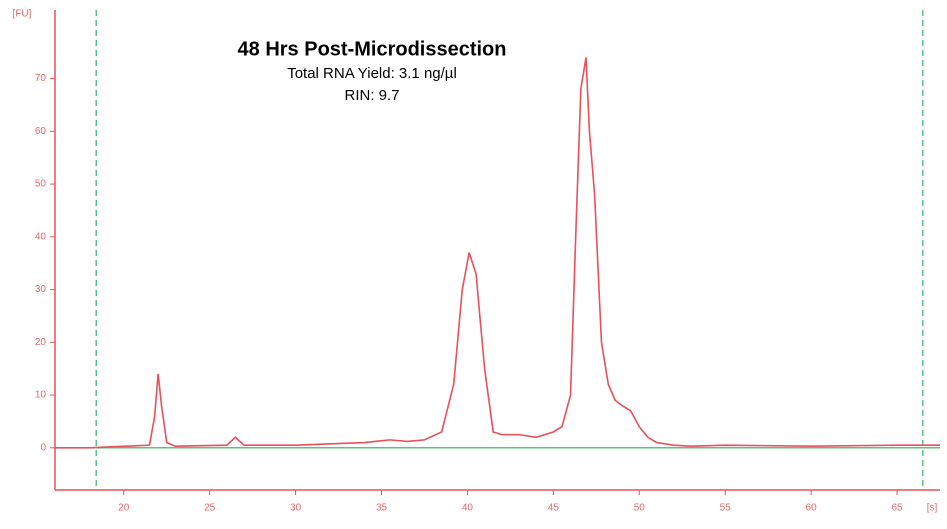  I want to click on x-tick-label: 40, so click(468, 508).